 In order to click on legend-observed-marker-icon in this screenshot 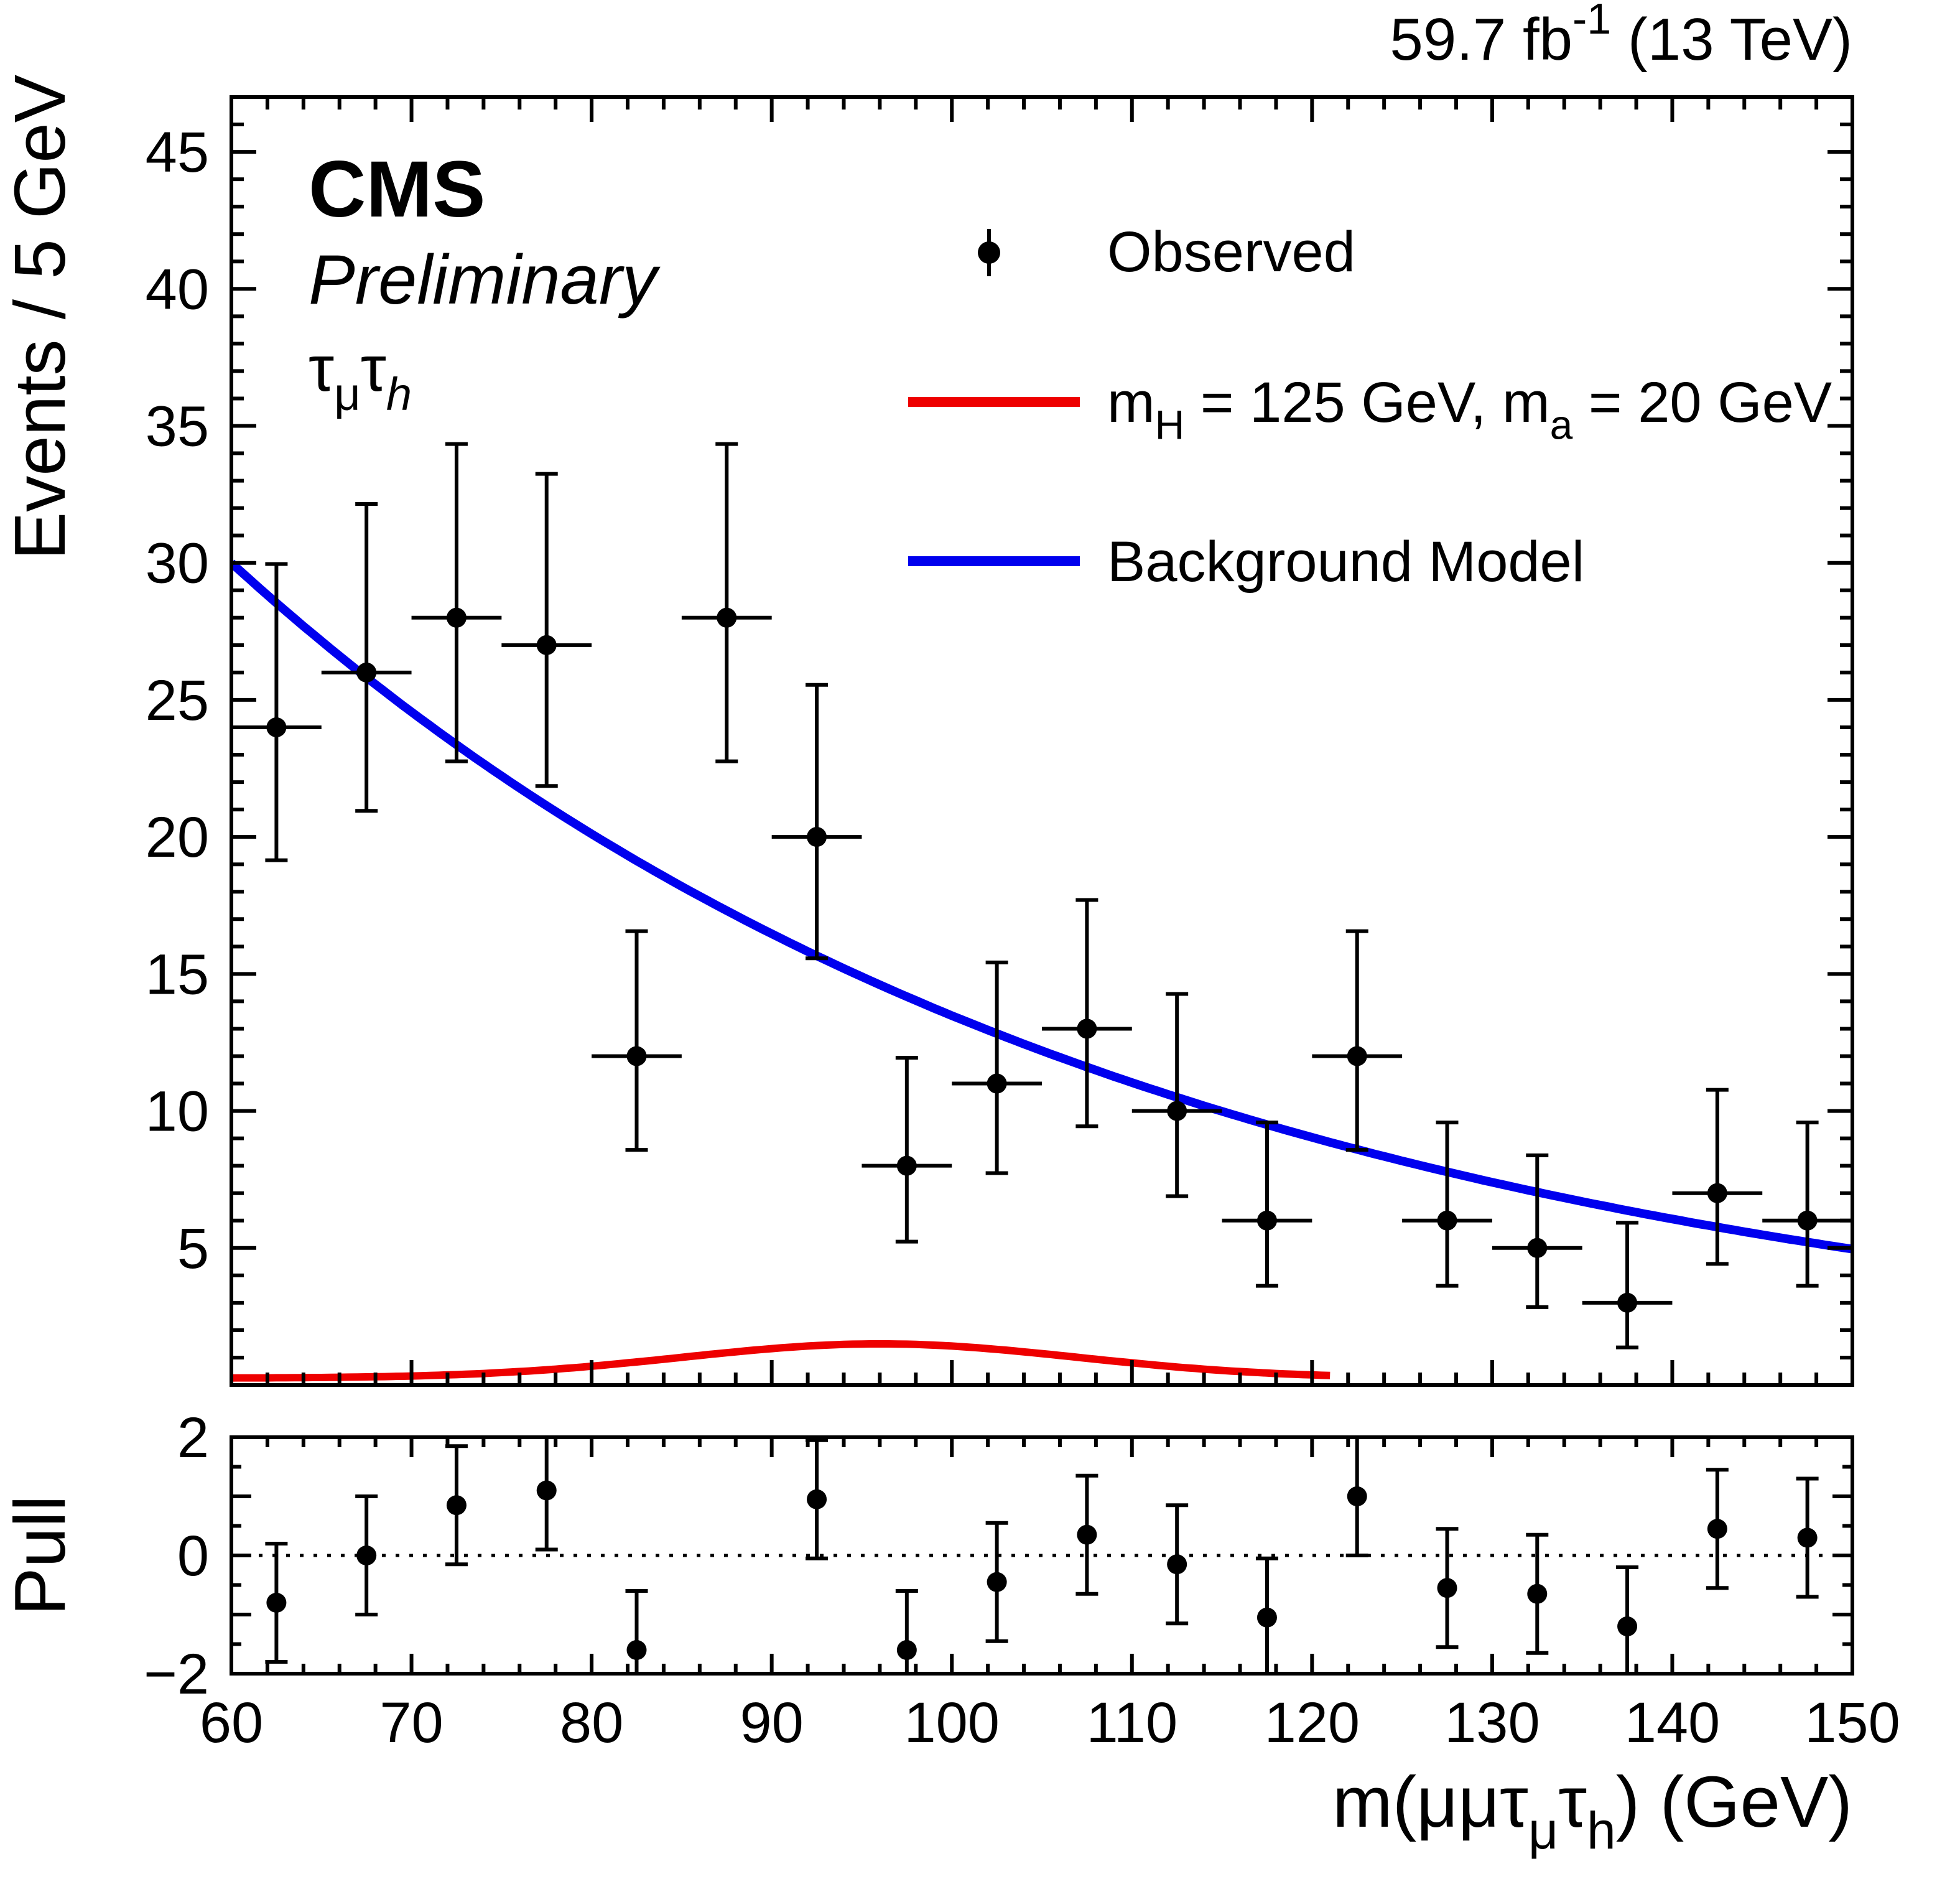, I will do `click(989, 252)`.